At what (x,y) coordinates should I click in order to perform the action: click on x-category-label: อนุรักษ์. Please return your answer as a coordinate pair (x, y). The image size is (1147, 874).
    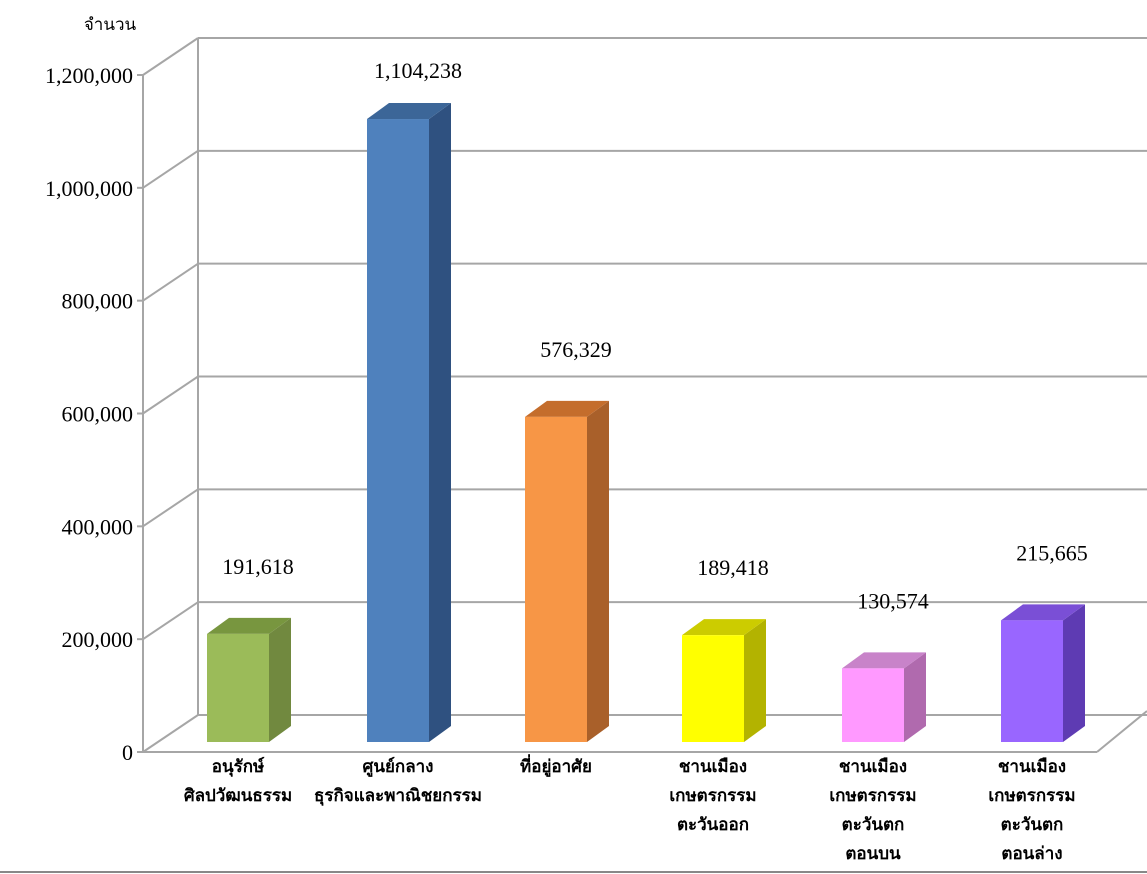
    Looking at the image, I should click on (238, 766).